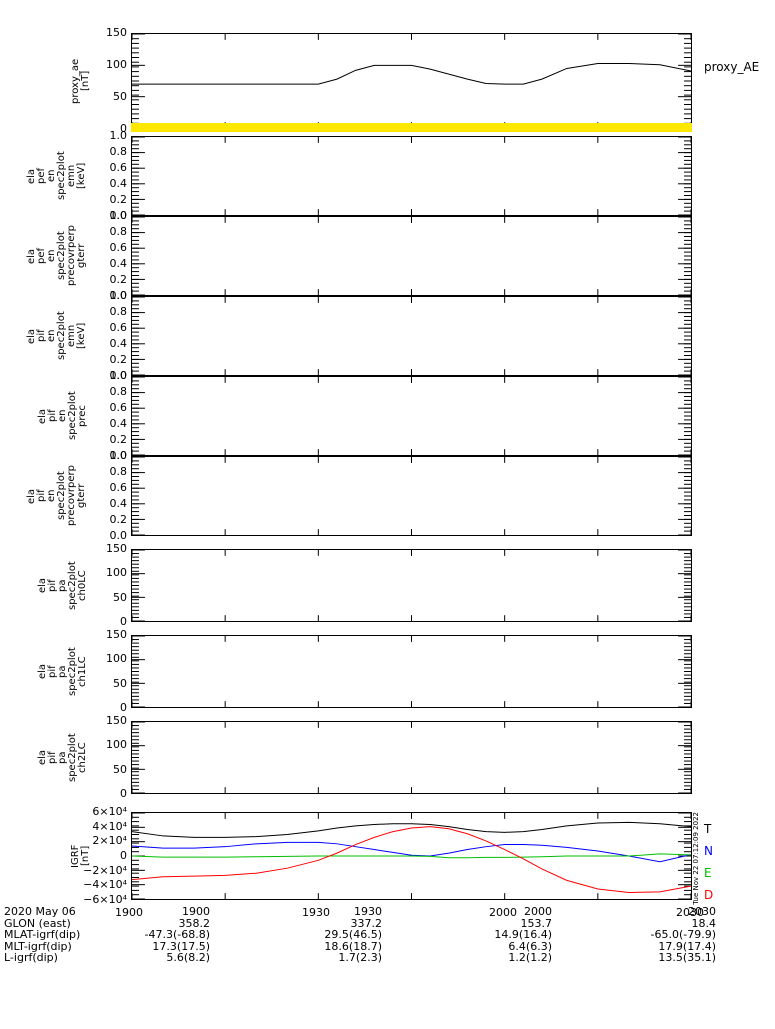 This screenshot has width=775, height=1029. Describe the element at coordinates (181, 946) in the screenshot. I see `table-cell: 17.3(17.5)` at that location.